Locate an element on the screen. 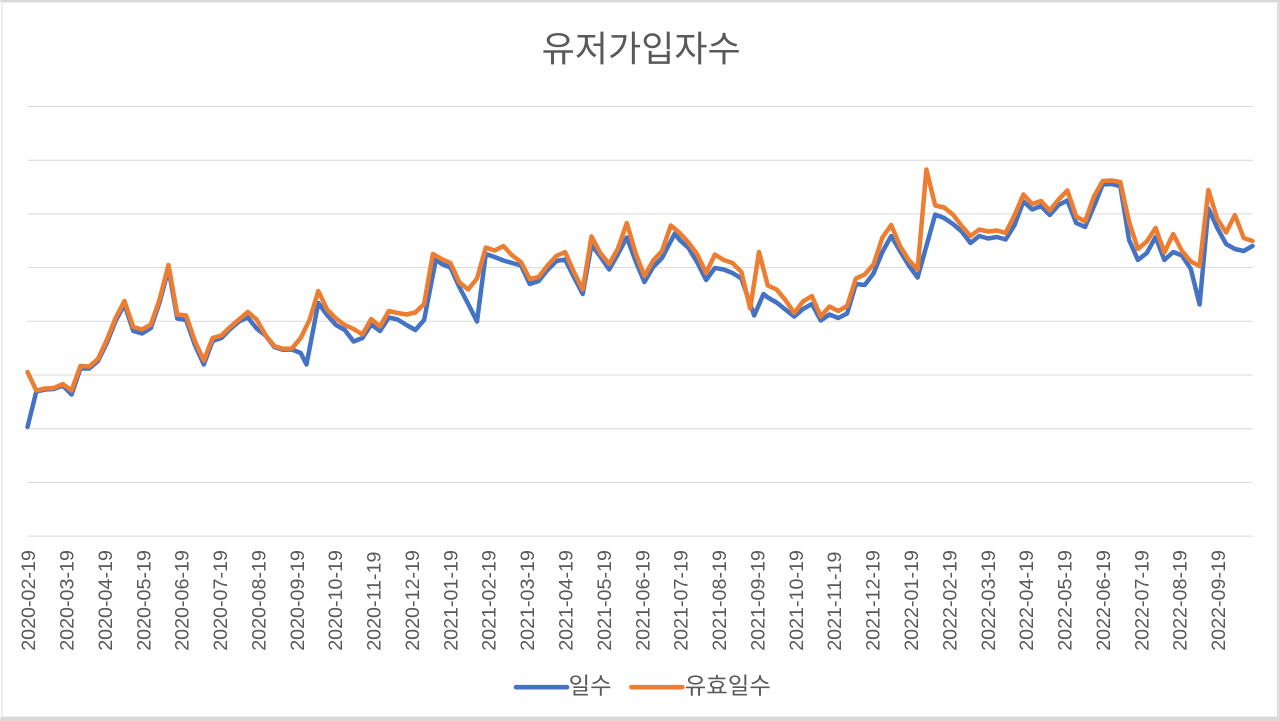 The width and height of the screenshot is (1280, 721). svg-text: 2021-08-19 is located at coordinates (720, 600).